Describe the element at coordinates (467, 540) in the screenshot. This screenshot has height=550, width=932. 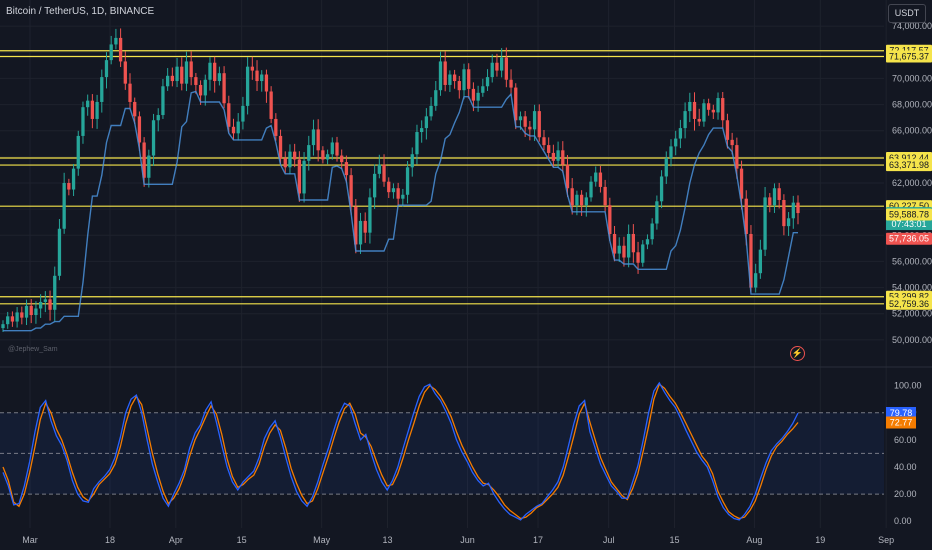
I see `time-tick-label: Jun` at that location.